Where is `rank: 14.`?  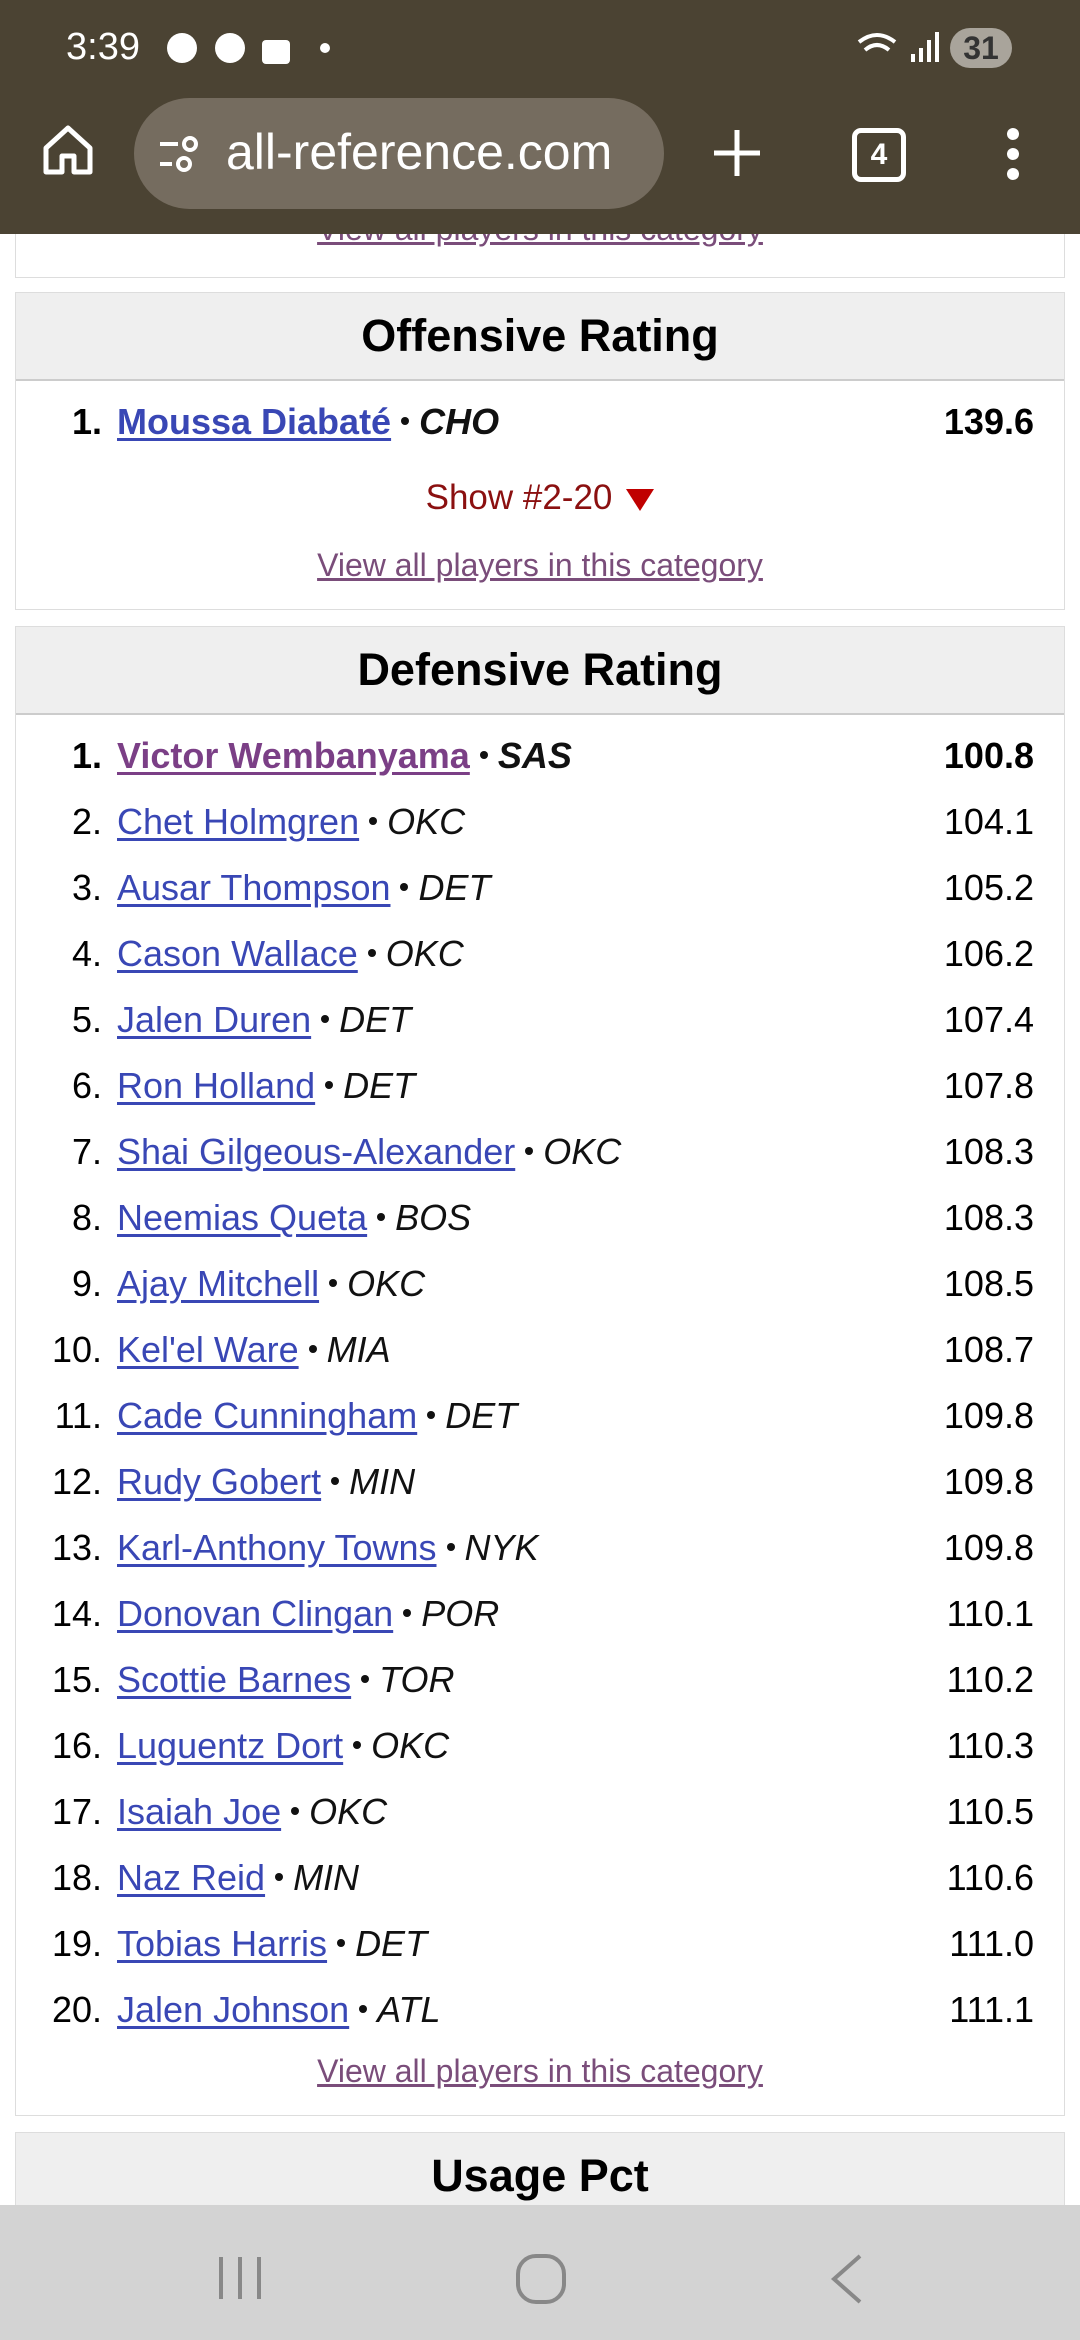 rank: 14. is located at coordinates (76, 1613).